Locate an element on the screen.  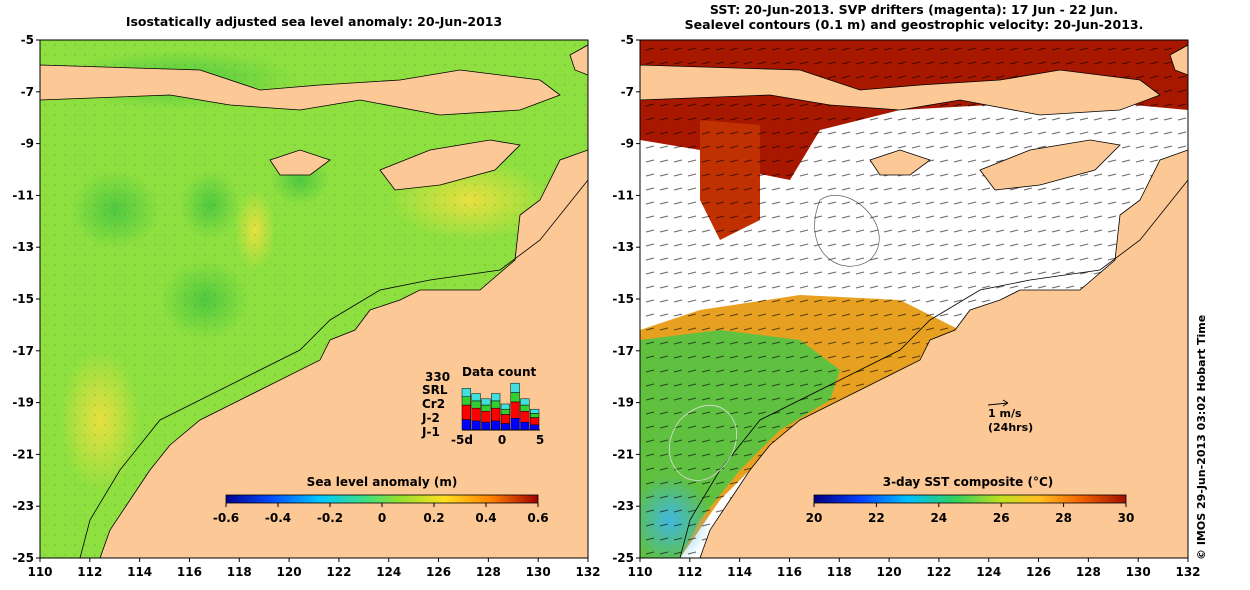
satellite-legend-label: J-1 is located at coordinates (430, 432).